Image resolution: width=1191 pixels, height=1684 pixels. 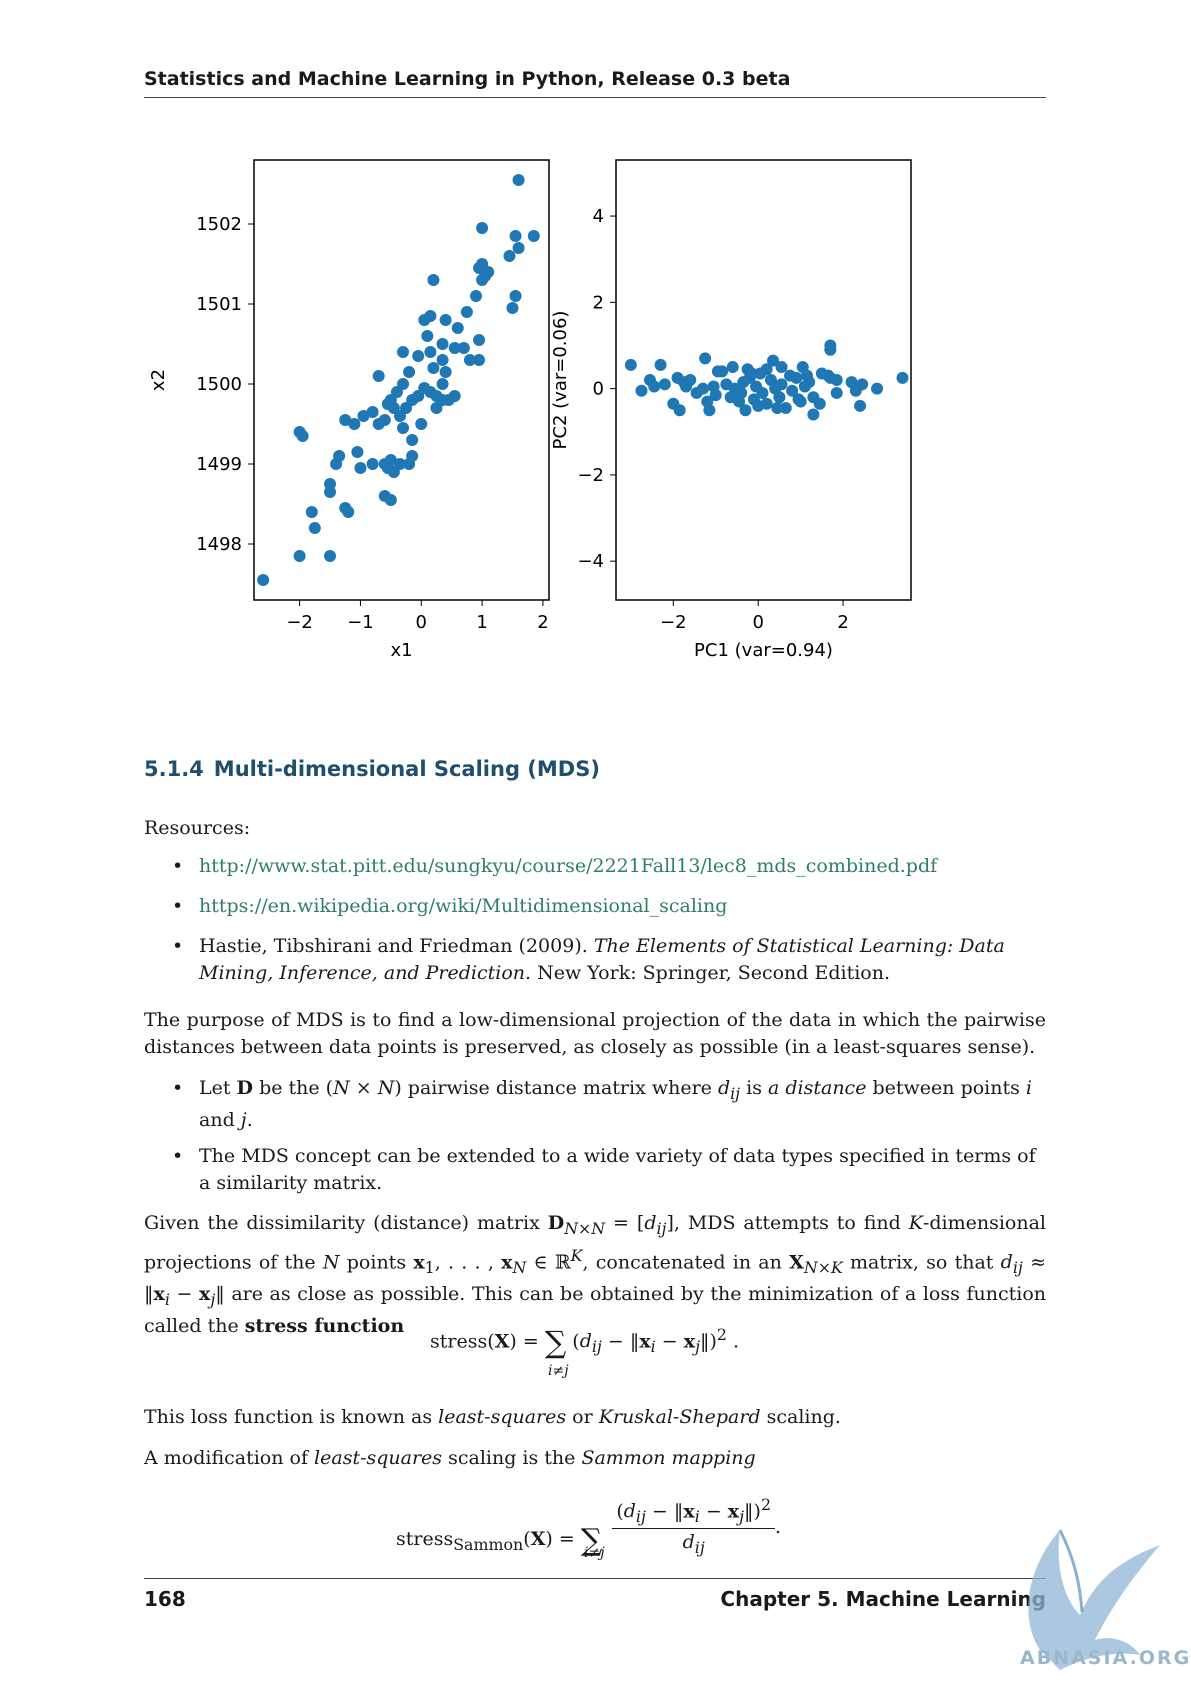 What do you see at coordinates (1105, 1658) in the screenshot?
I see `watermark-text: ABNASIA.ORG` at bounding box center [1105, 1658].